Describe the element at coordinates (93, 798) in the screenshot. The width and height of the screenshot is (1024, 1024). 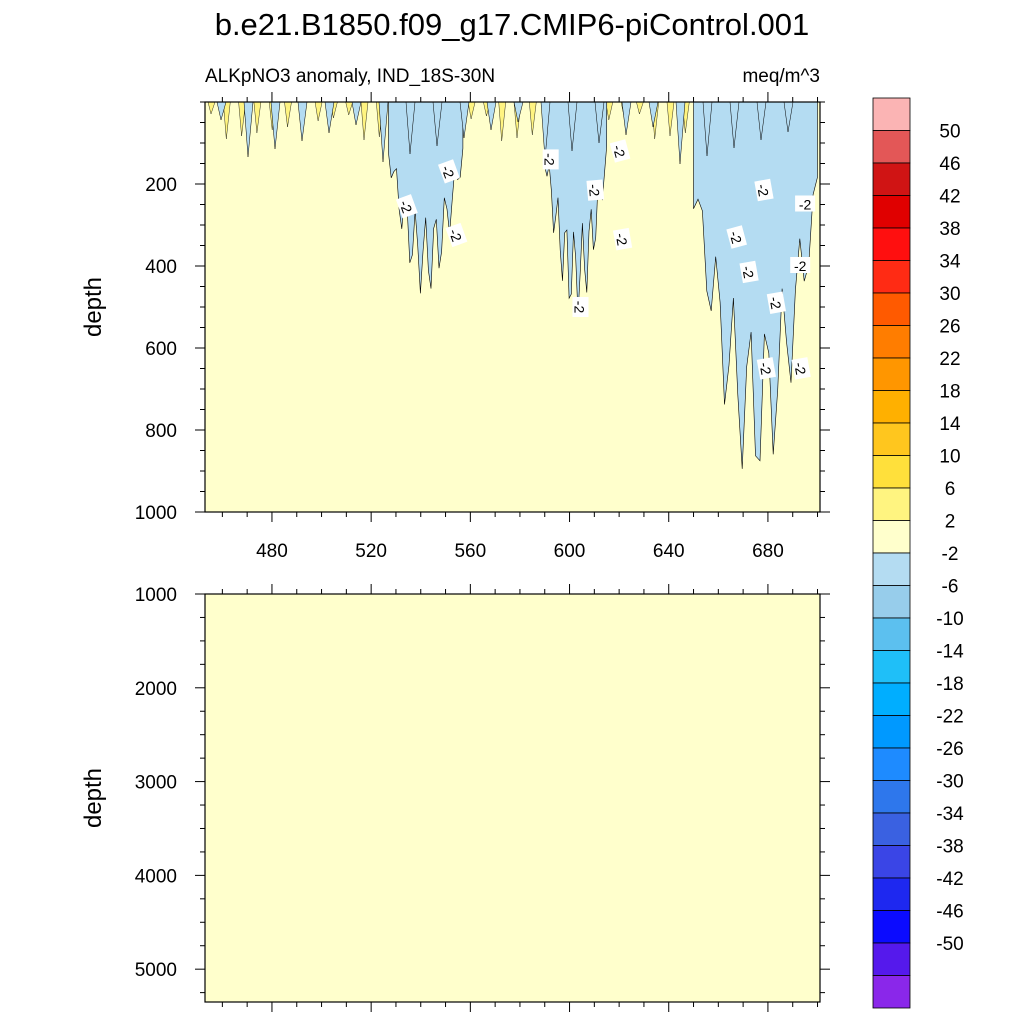
I see `lower-y-axis-label: depth` at that location.